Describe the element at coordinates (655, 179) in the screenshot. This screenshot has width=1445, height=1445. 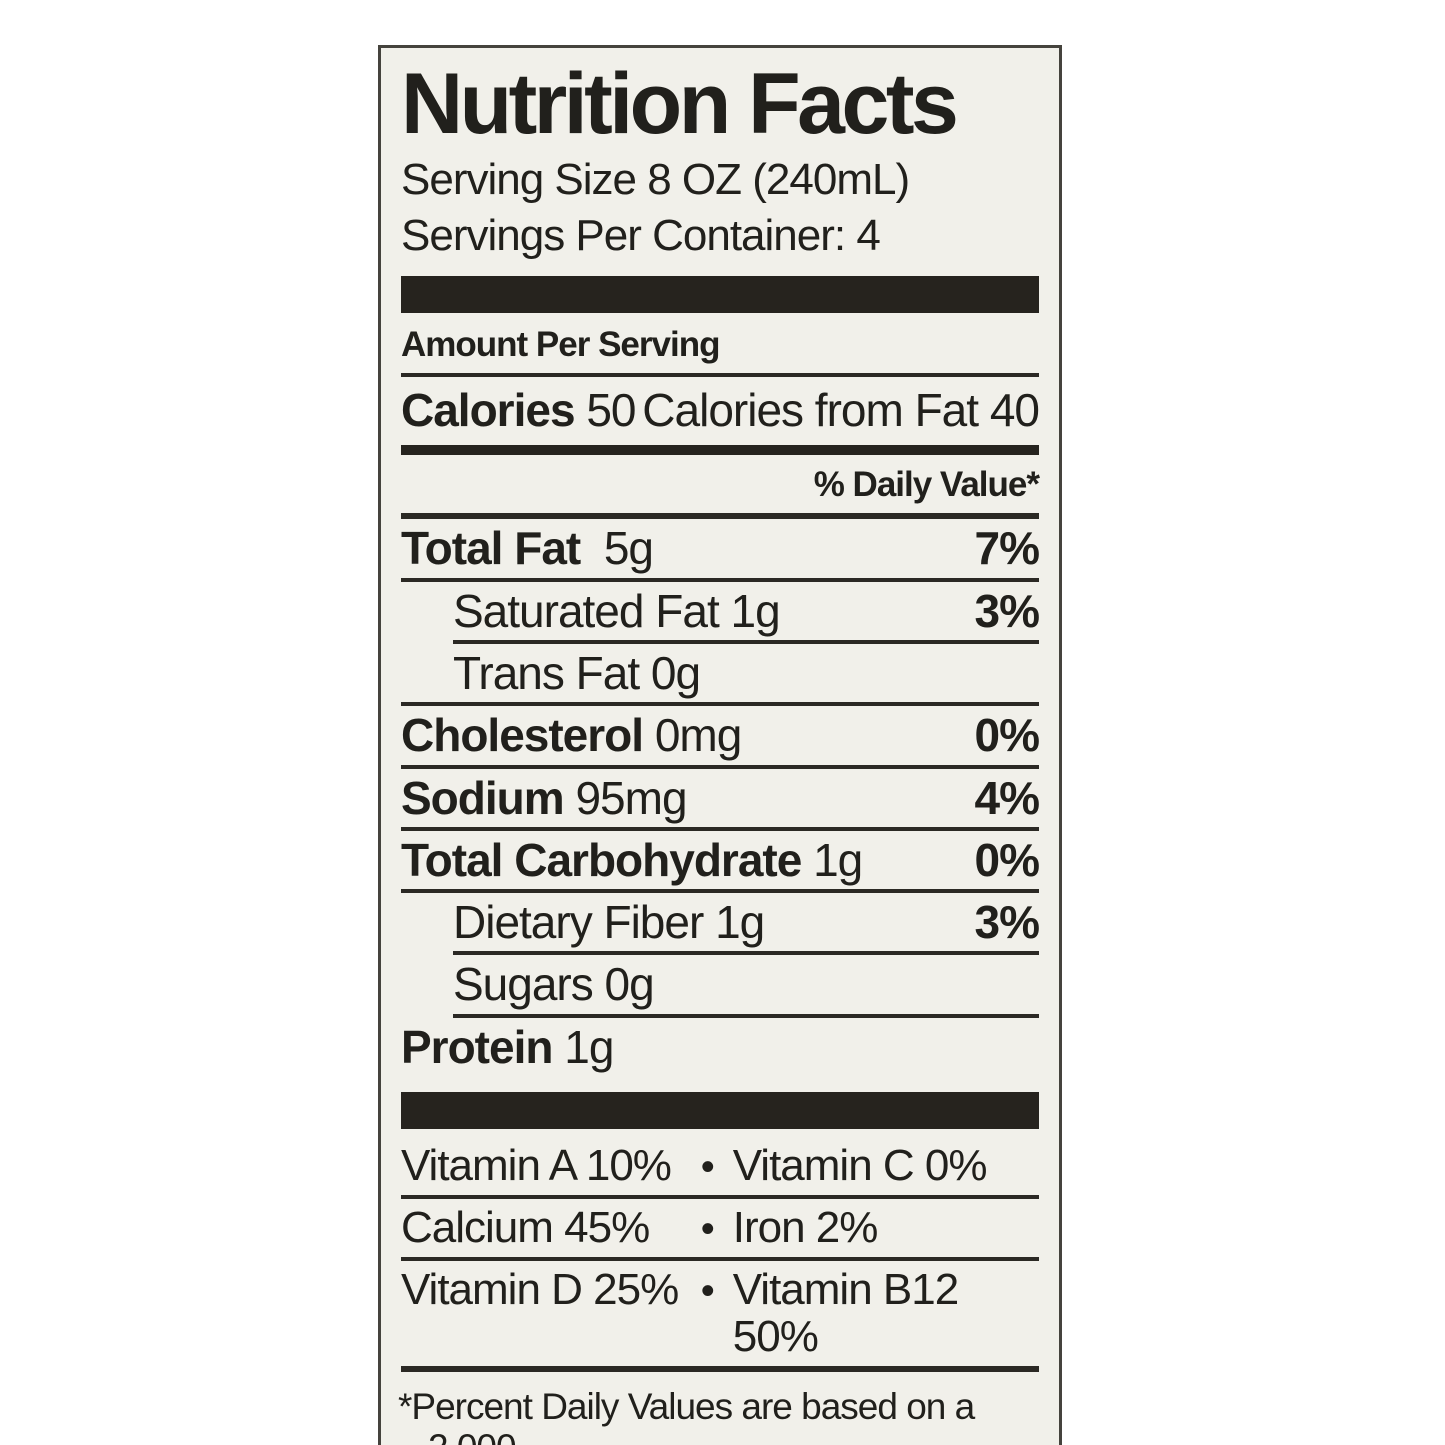
I see `serving-size: Serving Size 8 OZ (240mL)` at that location.